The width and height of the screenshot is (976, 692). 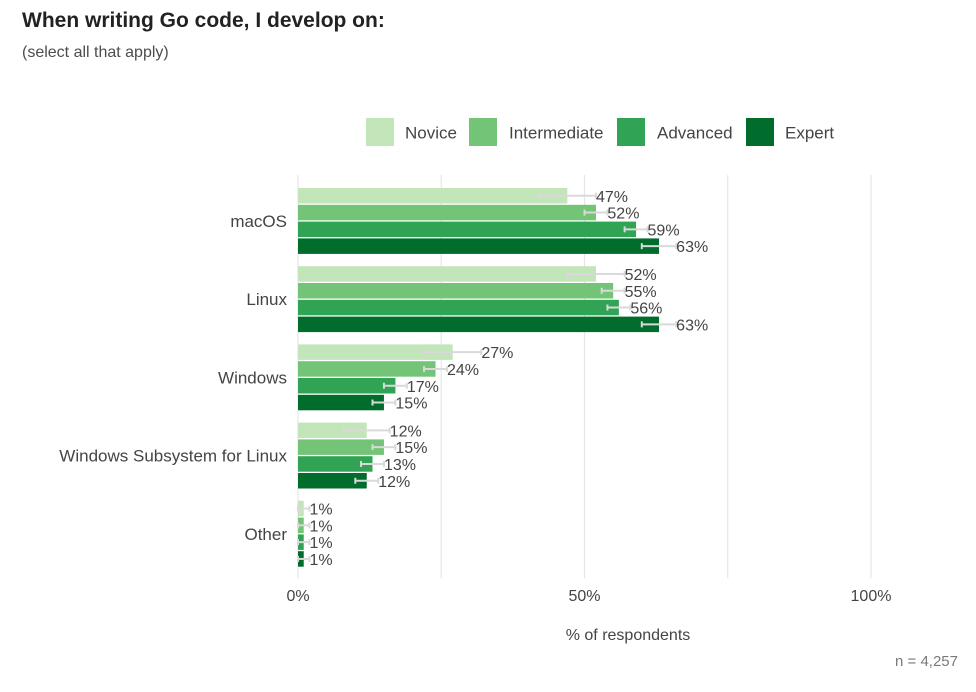 What do you see at coordinates (497, 353) in the screenshot?
I see `data-label: 27%` at bounding box center [497, 353].